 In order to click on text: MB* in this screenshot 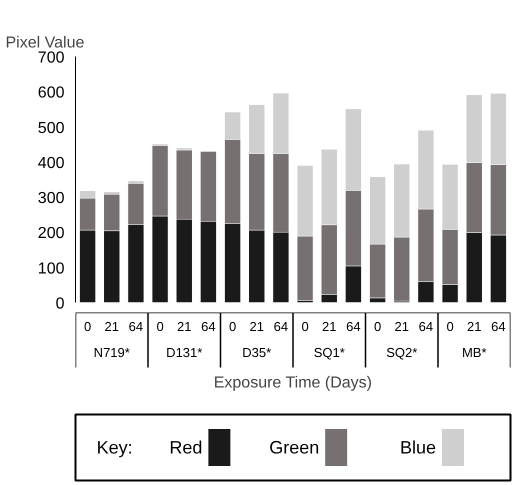, I will do `click(474, 352)`.